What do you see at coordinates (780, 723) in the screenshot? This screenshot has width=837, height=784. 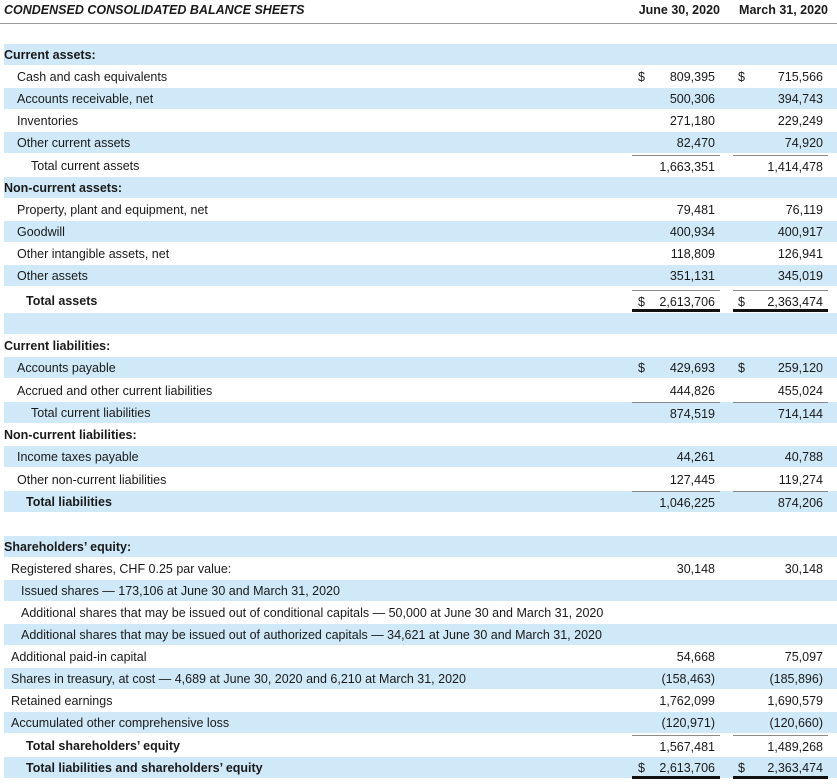 I see `march-2020-cell: (120,660)` at bounding box center [780, 723].